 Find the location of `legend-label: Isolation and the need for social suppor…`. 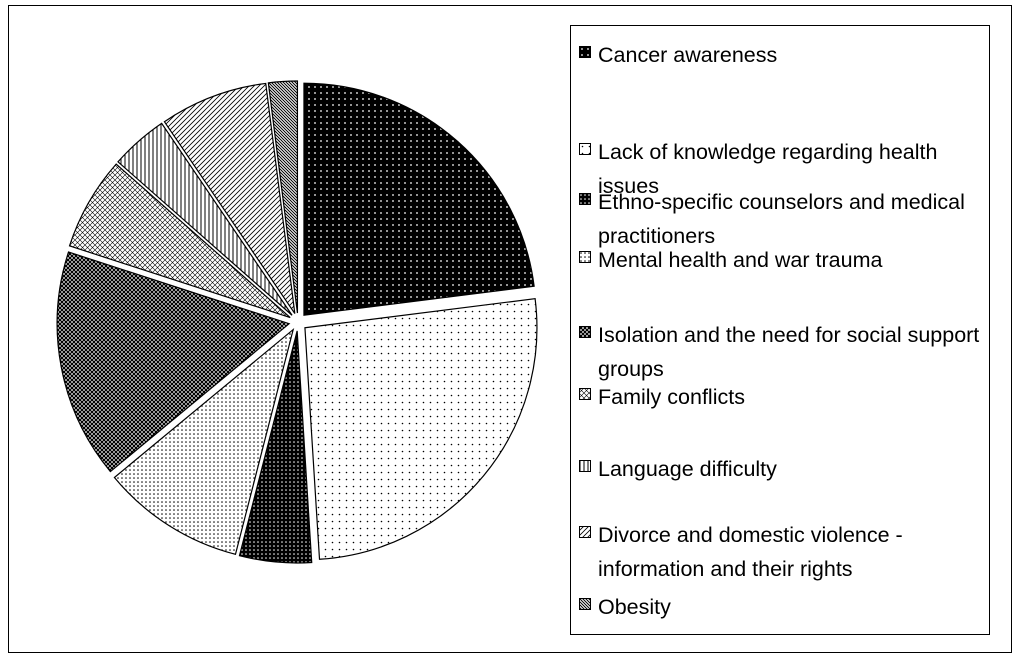

legend-label: Isolation and the need for social suppor… is located at coordinates (789, 352).